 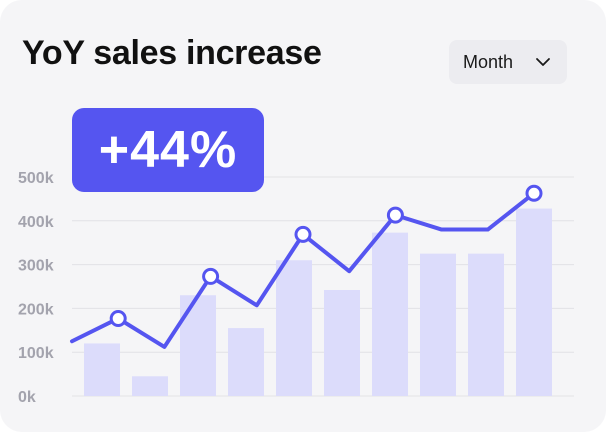 What do you see at coordinates (36, 222) in the screenshot?
I see `y-tick-label: 400k` at bounding box center [36, 222].